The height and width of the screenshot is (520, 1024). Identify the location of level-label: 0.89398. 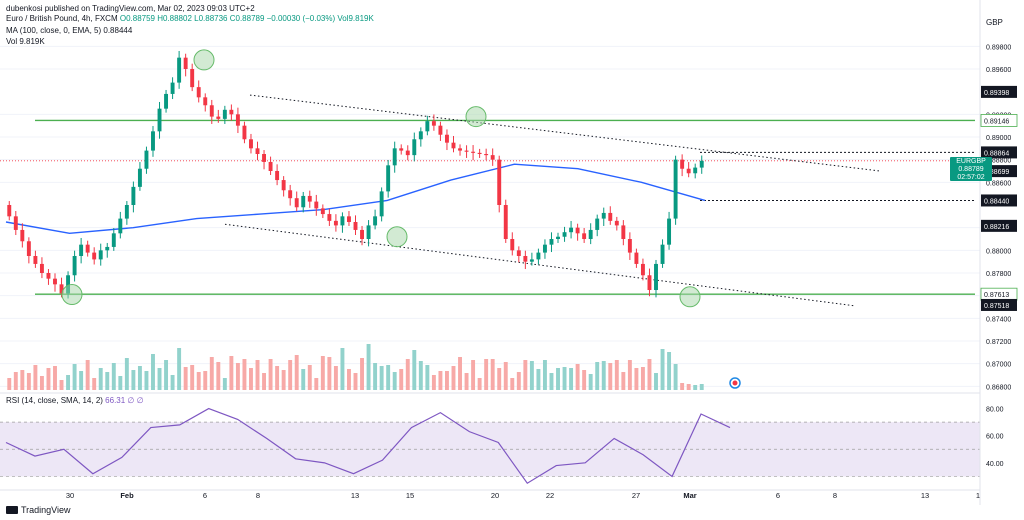
(996, 93).